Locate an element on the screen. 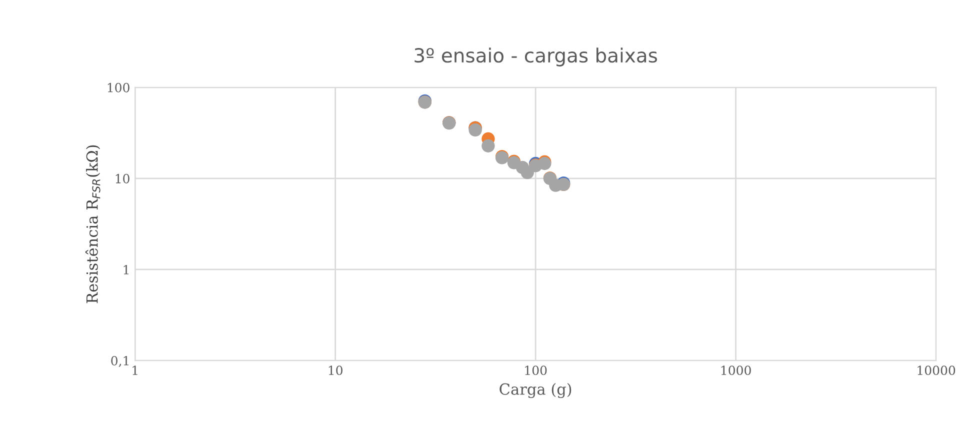  y-tick-label: 1 is located at coordinates (126, 269).